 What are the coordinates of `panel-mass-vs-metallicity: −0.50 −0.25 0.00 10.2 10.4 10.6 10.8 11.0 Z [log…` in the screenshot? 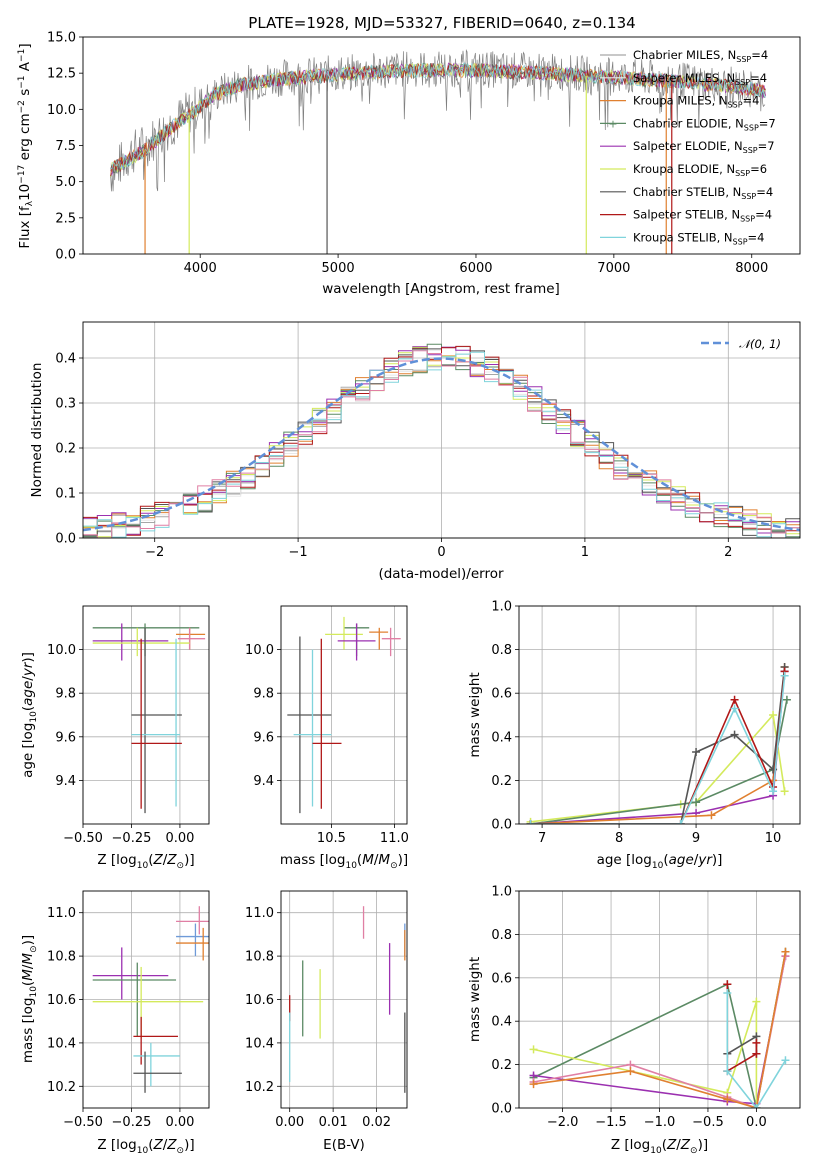 It's located at (115, 1023).